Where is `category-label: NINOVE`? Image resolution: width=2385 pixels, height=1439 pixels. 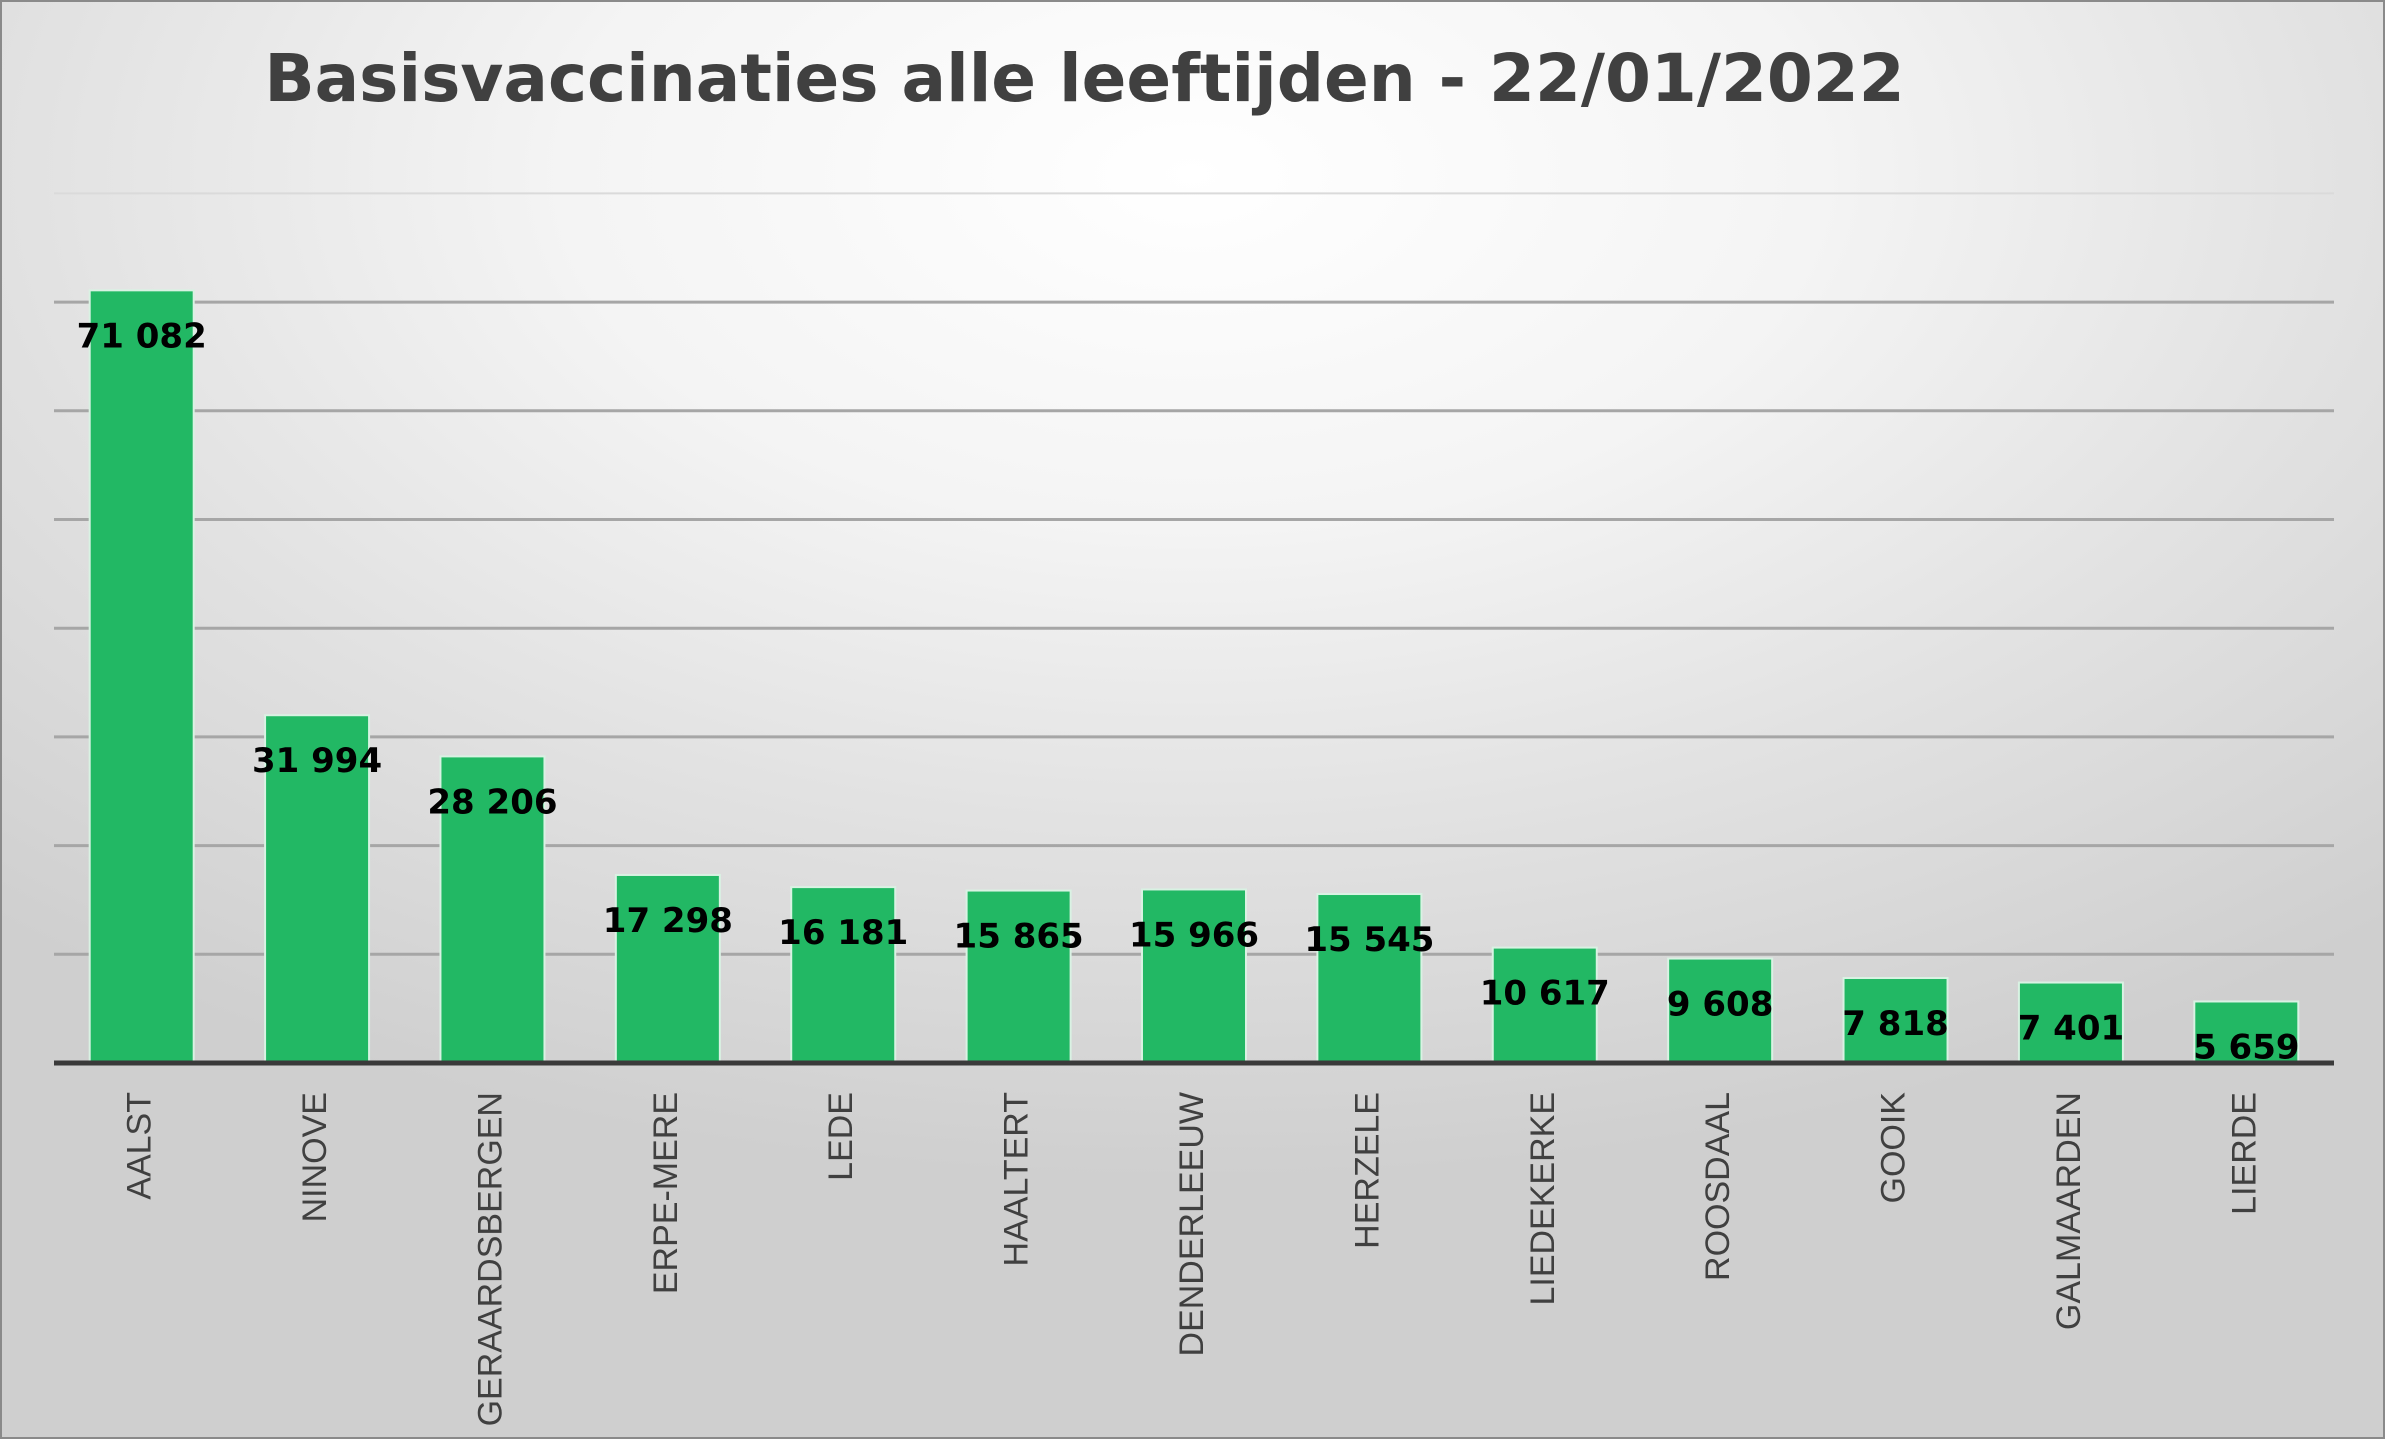
category-label: NINOVE is located at coordinates (315, 1157).